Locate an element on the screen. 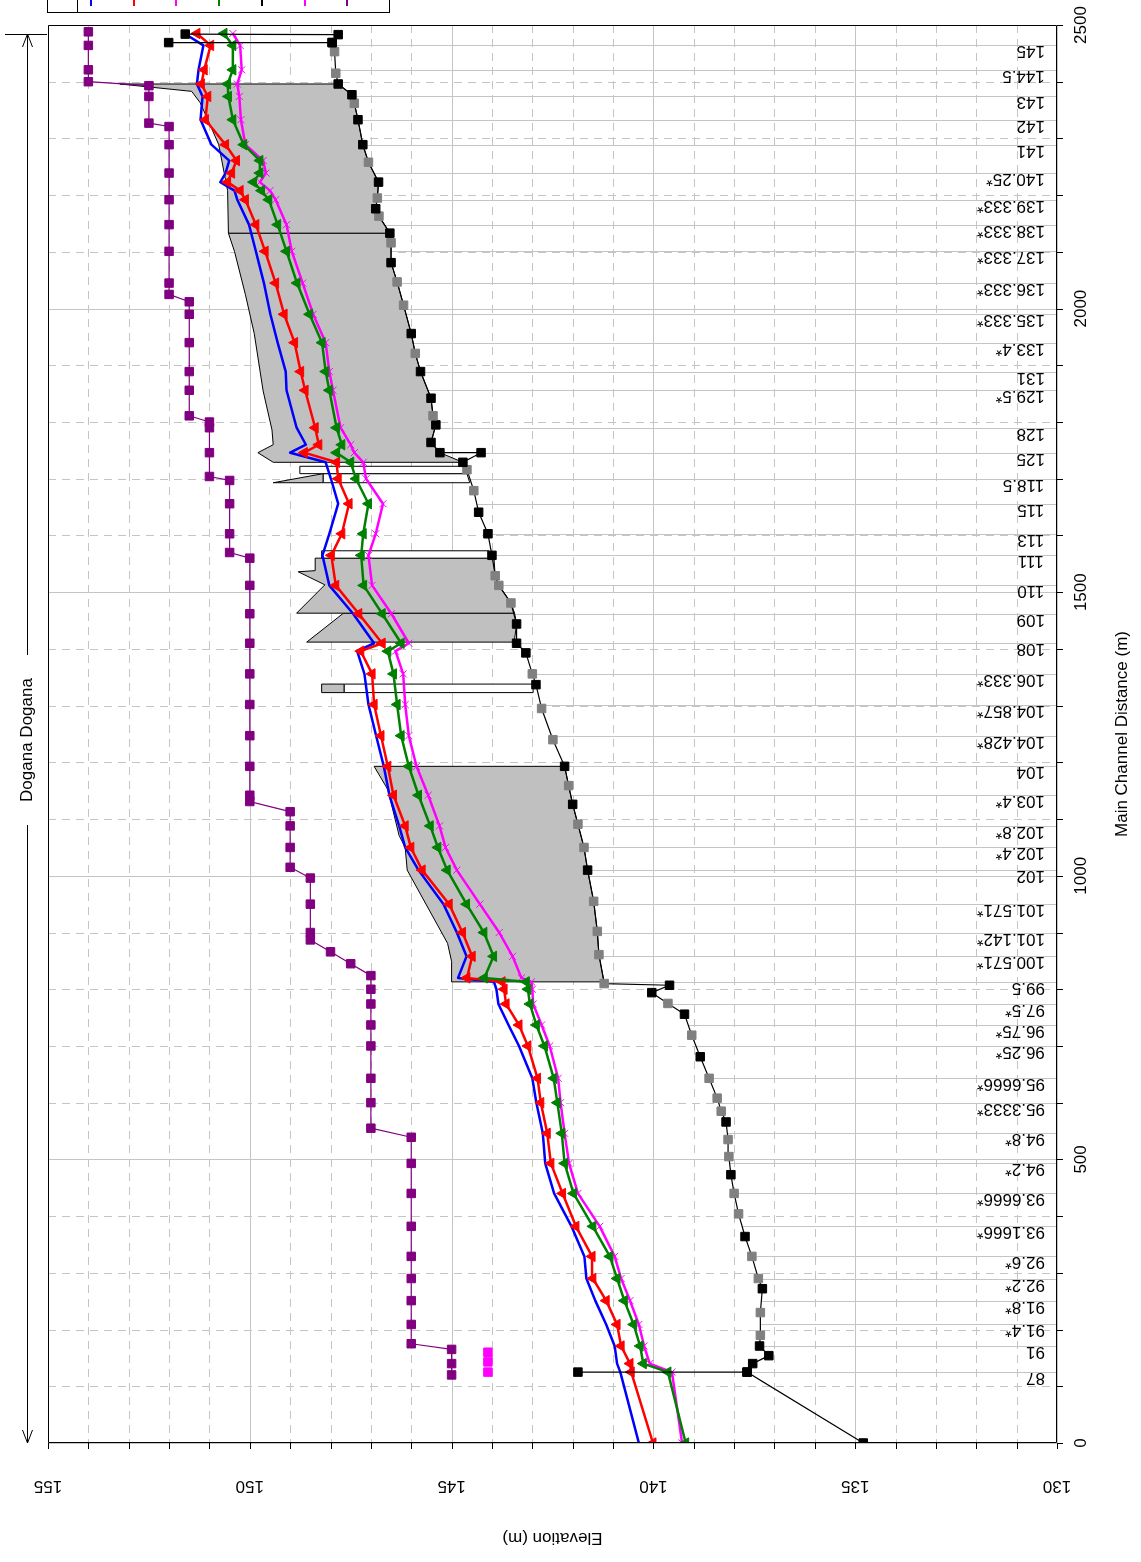  annotation: 138.333* is located at coordinates (1011, 231).